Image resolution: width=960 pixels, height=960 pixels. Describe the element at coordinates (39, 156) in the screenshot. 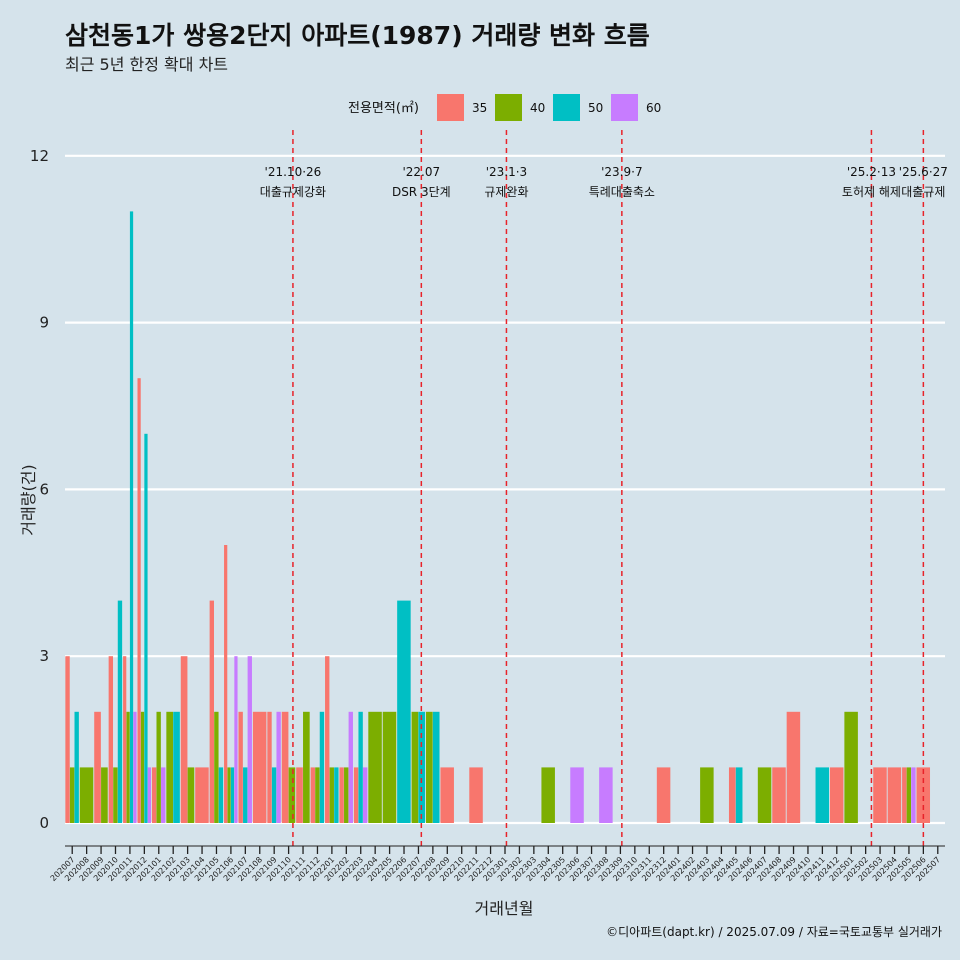

I see `y-tick-label: 12` at that location.